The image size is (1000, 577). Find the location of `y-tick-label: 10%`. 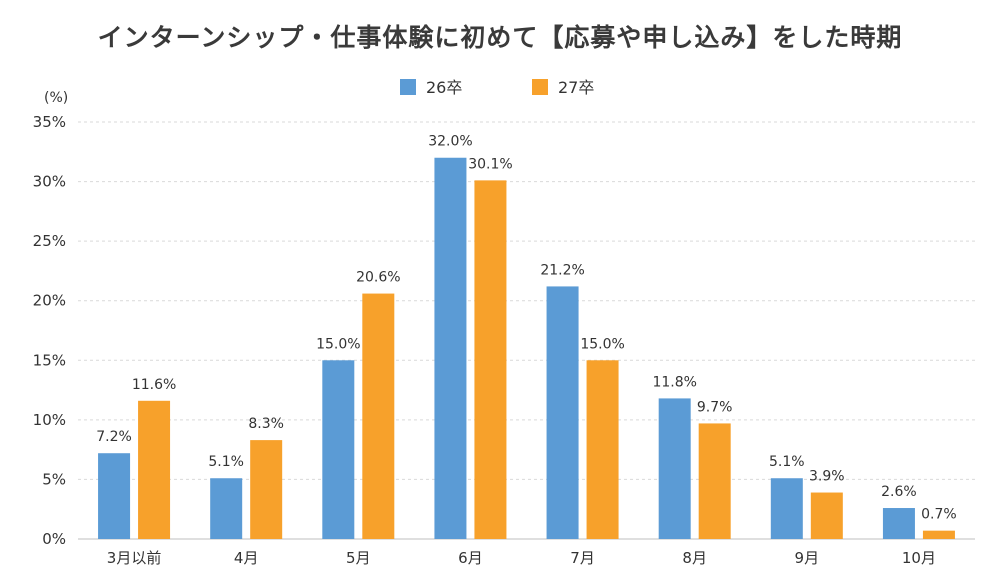

y-tick-label: 10% is located at coordinates (49, 420).